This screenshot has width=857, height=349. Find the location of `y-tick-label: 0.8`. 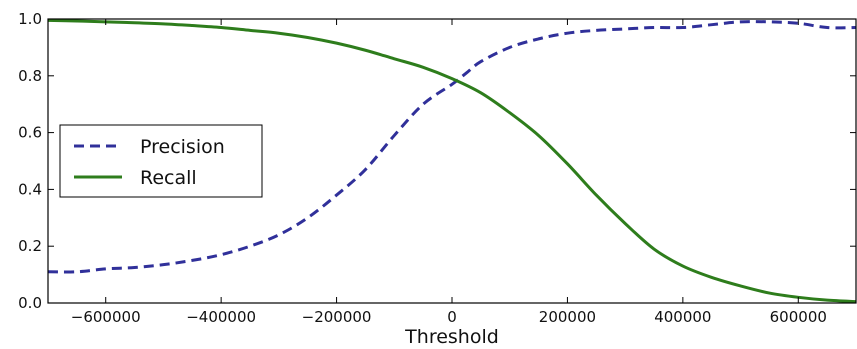

y-tick-label: 0.8 is located at coordinates (30, 76).